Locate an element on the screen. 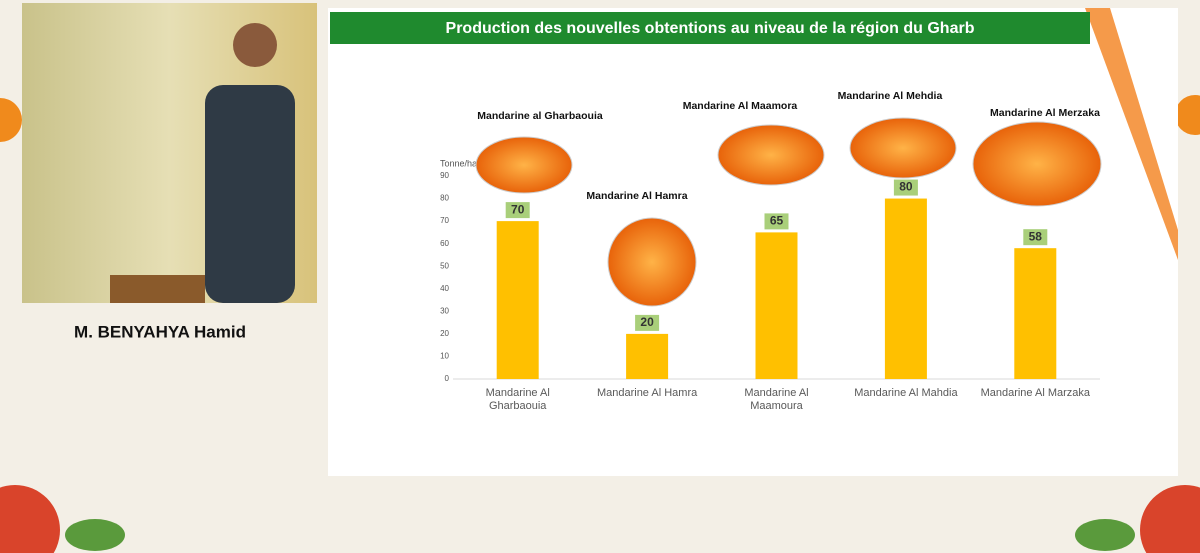 This screenshot has width=1200, height=553. y-tick-label: 10 is located at coordinates (444, 356).